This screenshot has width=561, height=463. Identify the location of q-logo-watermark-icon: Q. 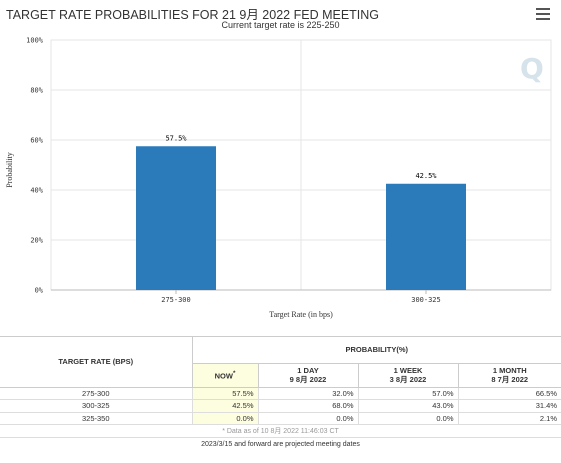
(532, 68).